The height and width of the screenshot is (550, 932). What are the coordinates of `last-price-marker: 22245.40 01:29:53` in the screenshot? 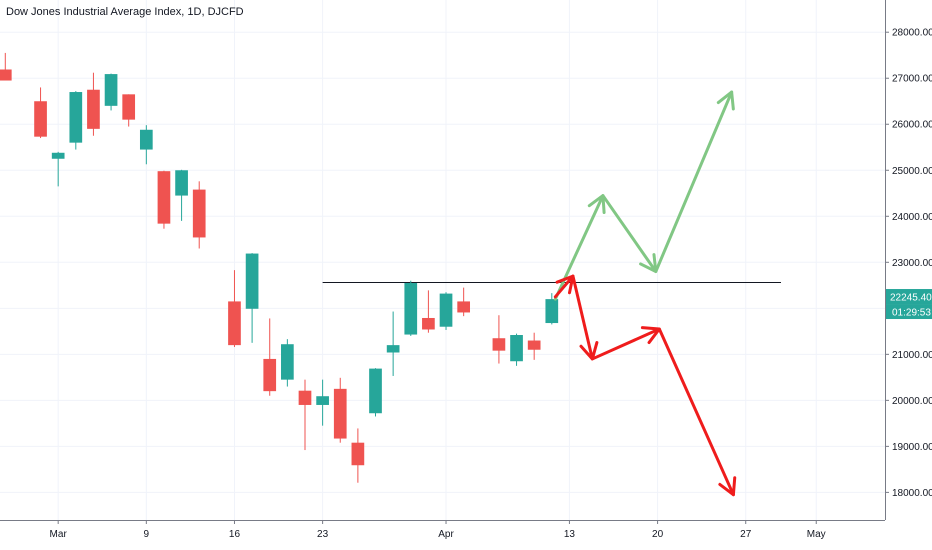 It's located at (909, 304).